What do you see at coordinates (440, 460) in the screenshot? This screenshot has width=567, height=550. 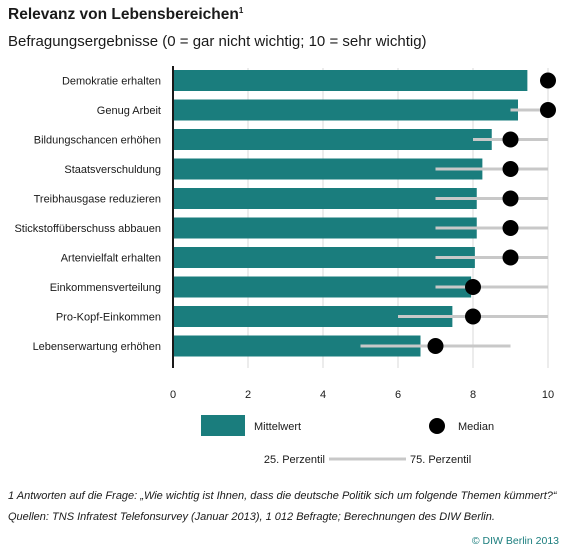 I see `legend-p75-label: 75. Perzentil` at bounding box center [440, 460].